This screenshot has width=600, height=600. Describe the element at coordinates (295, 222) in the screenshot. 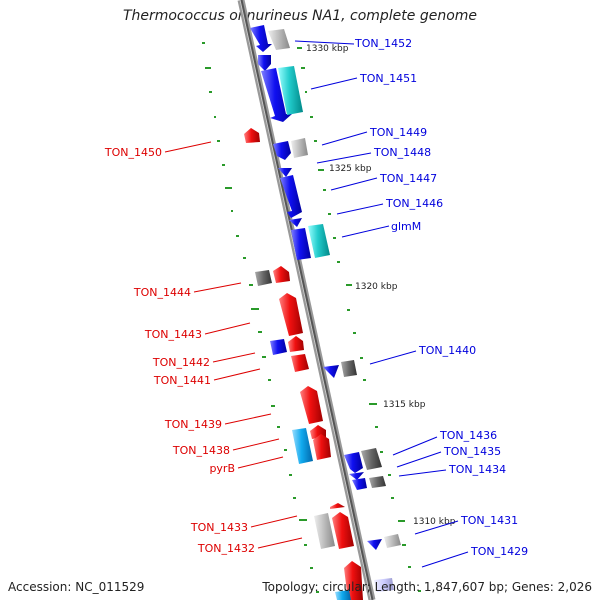

I see `gene-glmM-a` at that location.